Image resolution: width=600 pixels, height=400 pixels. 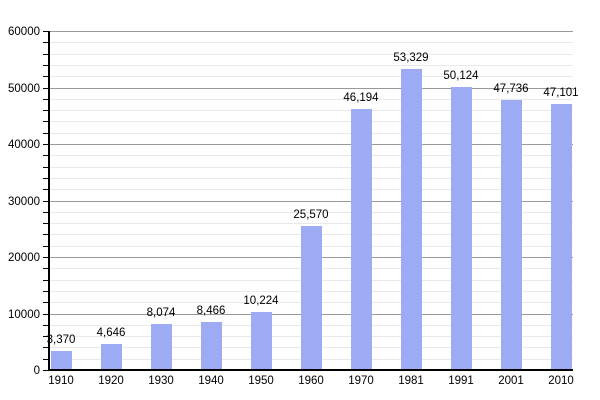 What do you see at coordinates (24, 201) in the screenshot?
I see `y-axis-tick-label: 30000` at bounding box center [24, 201].